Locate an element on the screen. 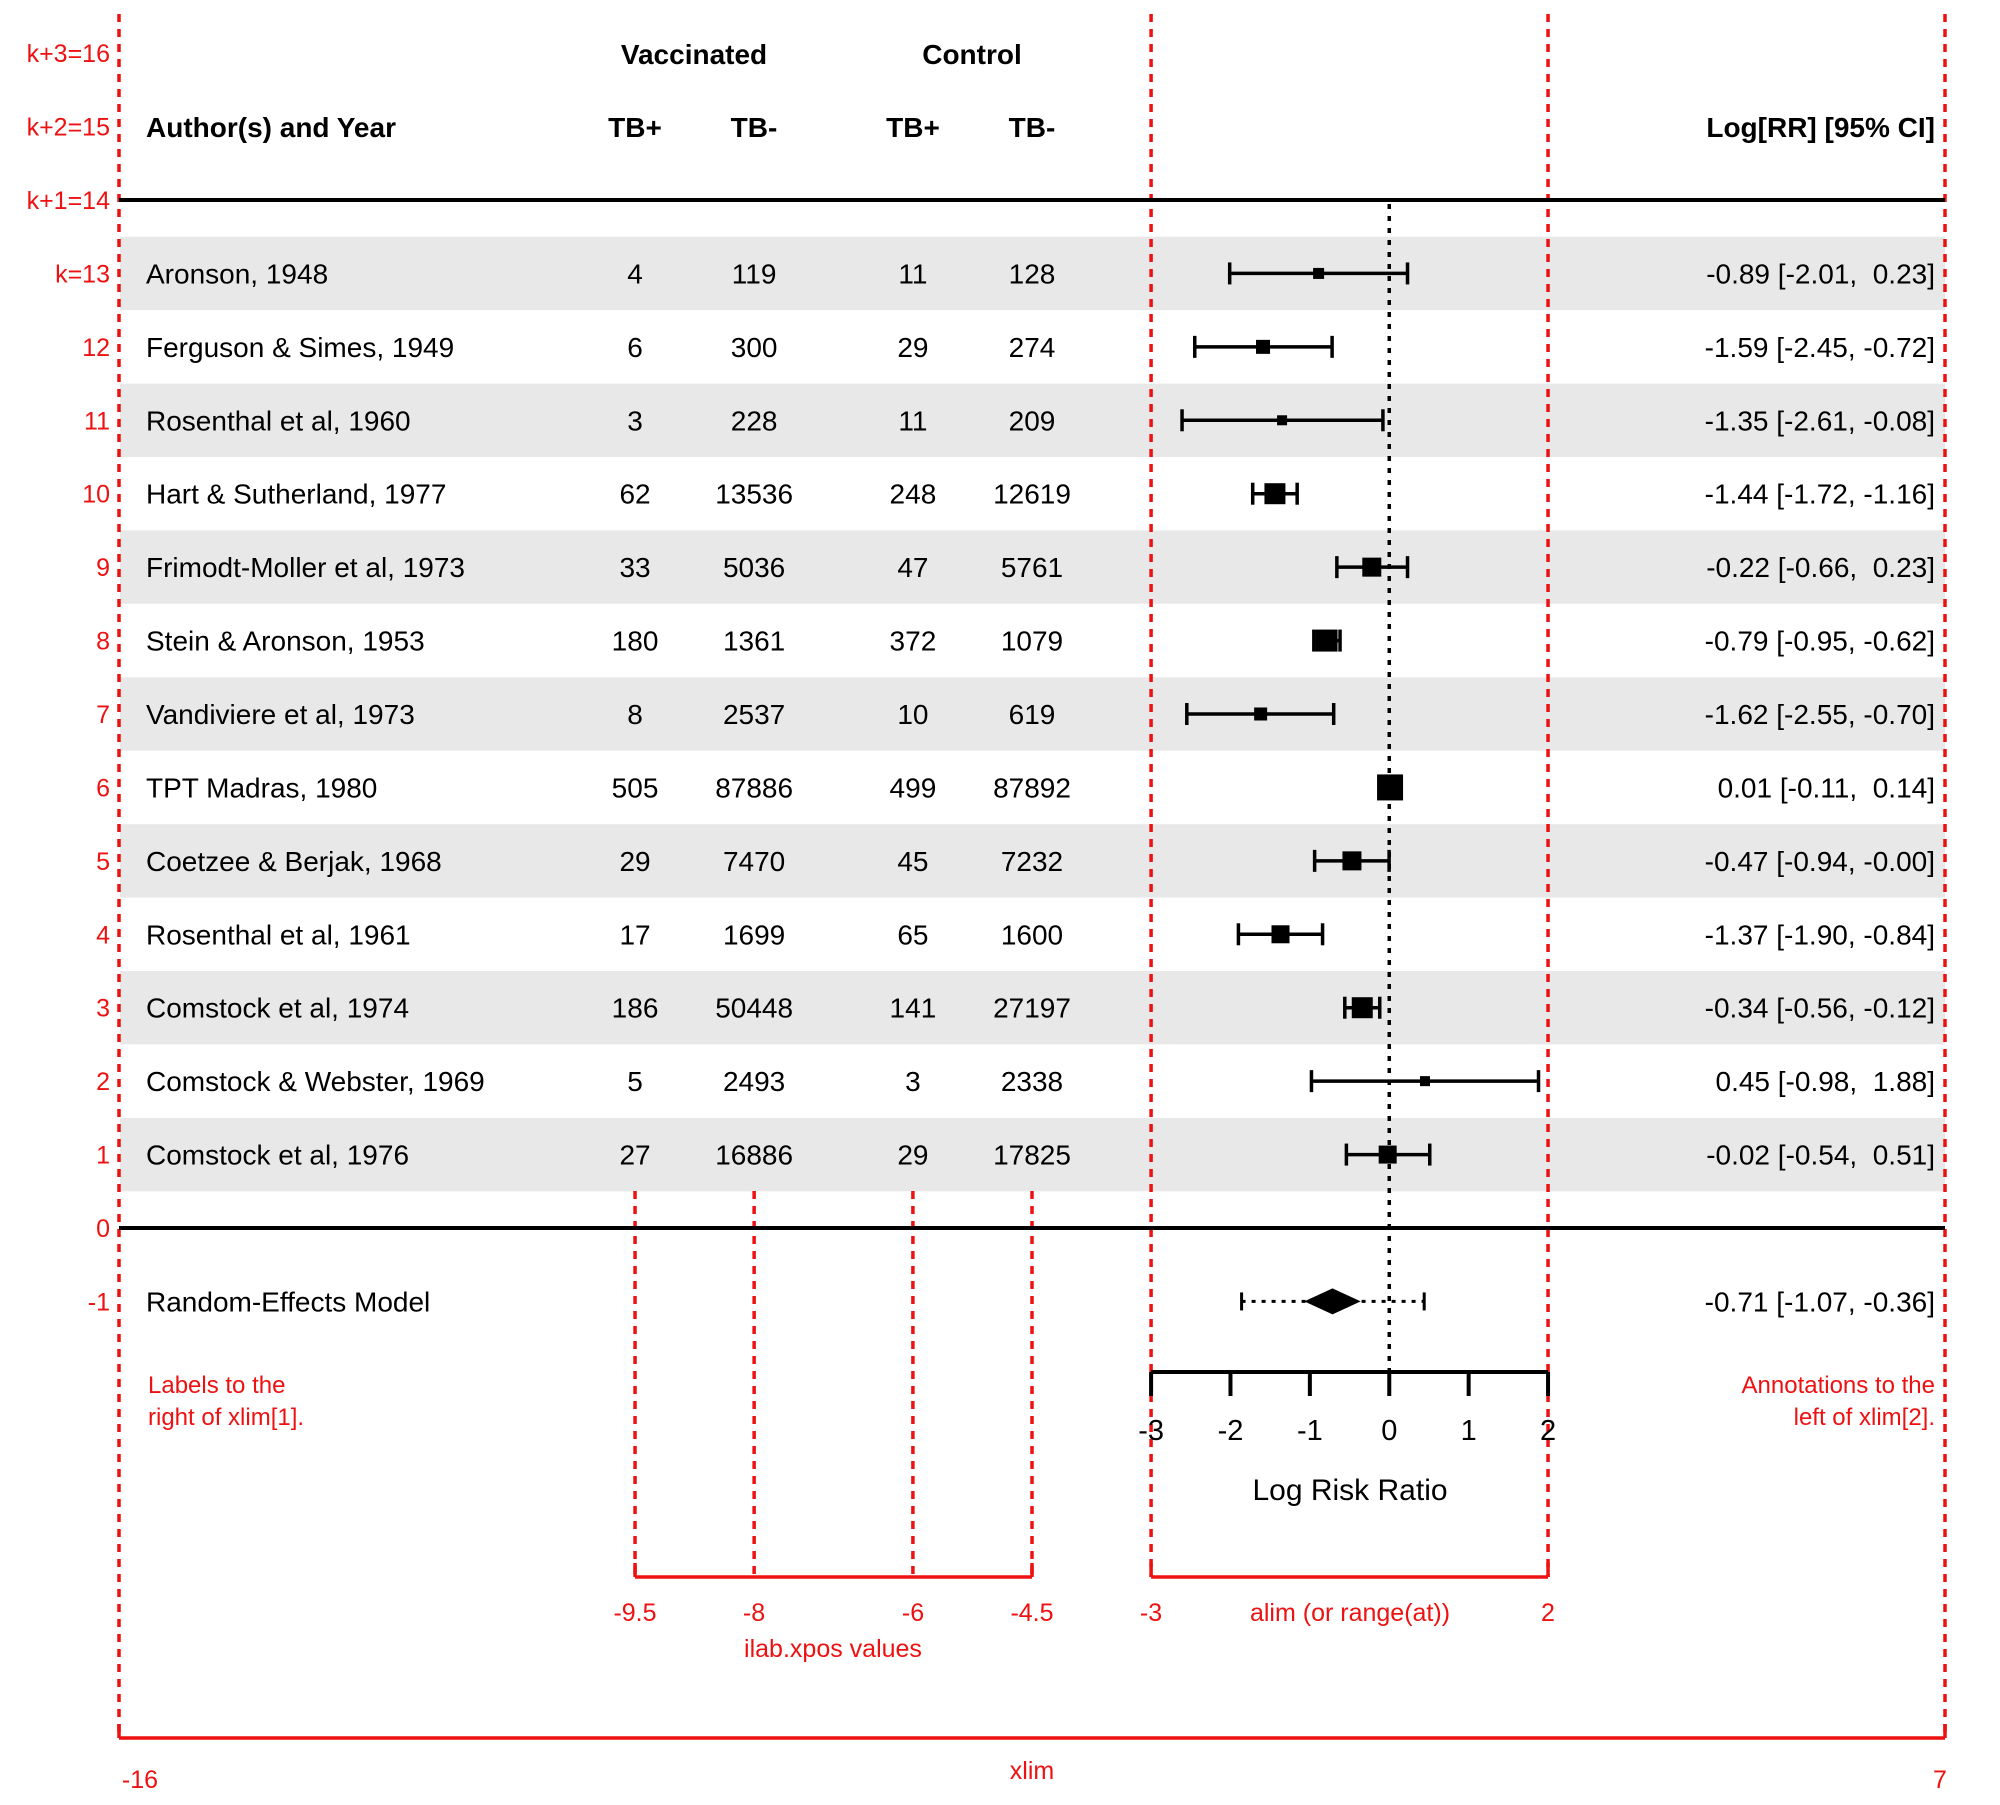 The width and height of the screenshot is (2000, 1805). row-number-label: 1 is located at coordinates (103, 1156).